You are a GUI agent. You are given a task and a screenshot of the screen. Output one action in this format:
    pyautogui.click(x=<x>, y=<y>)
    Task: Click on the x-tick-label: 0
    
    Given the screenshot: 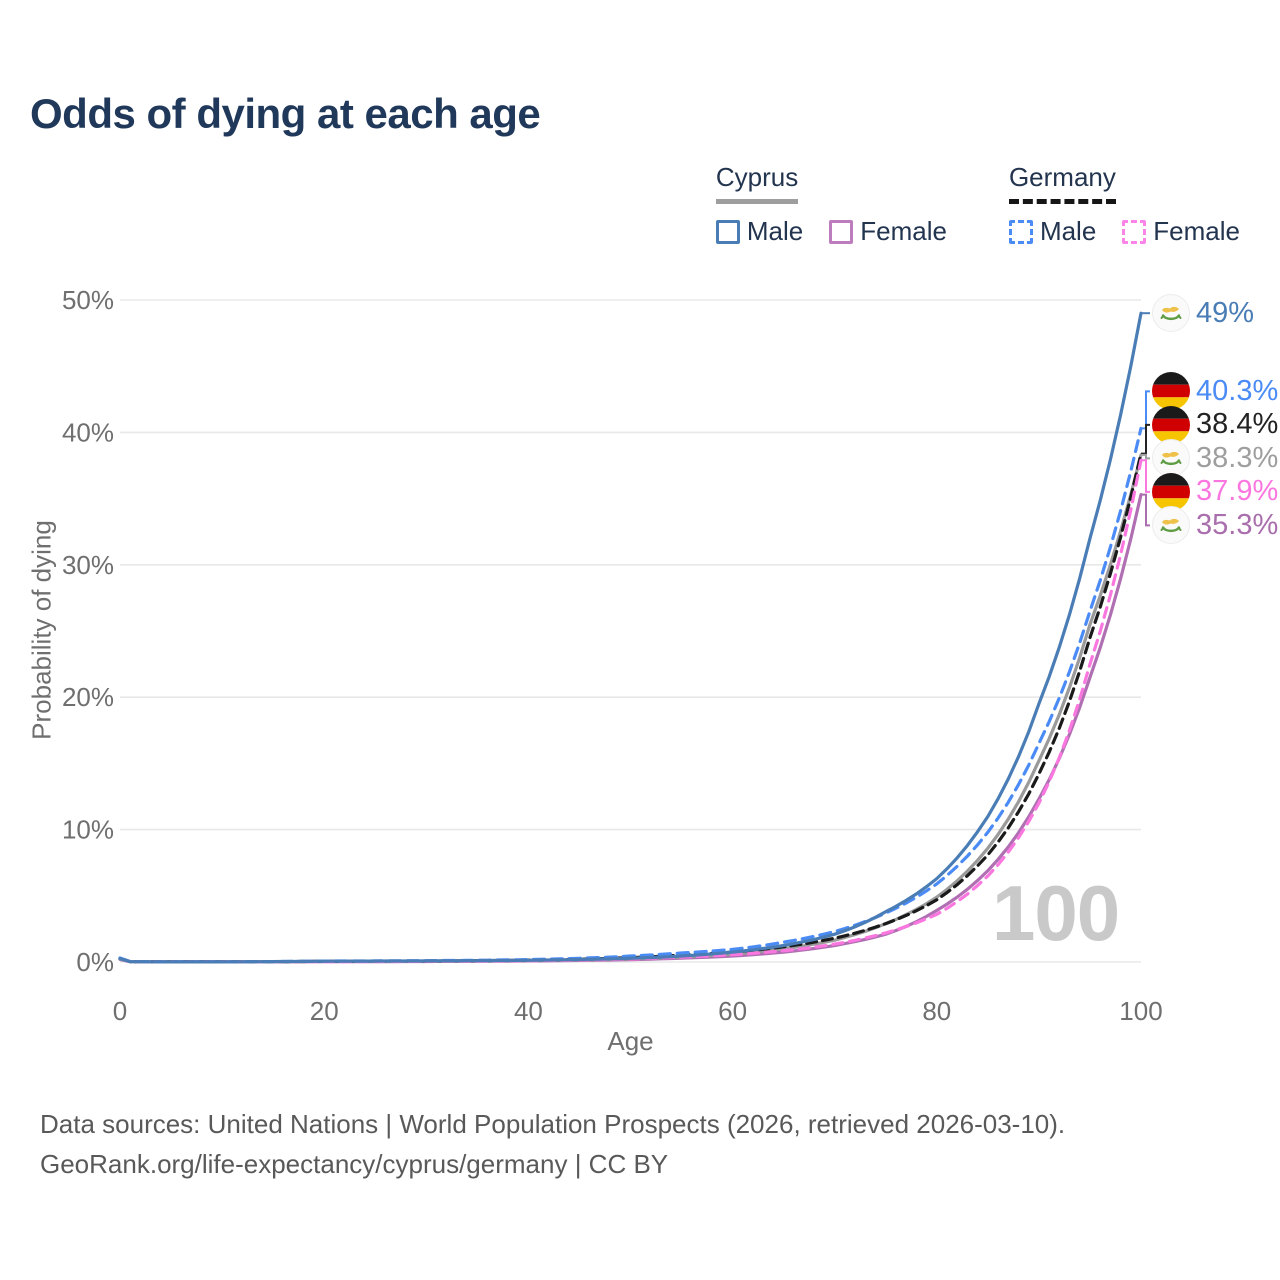 What is the action you would take?
    pyautogui.click(x=120, y=1011)
    